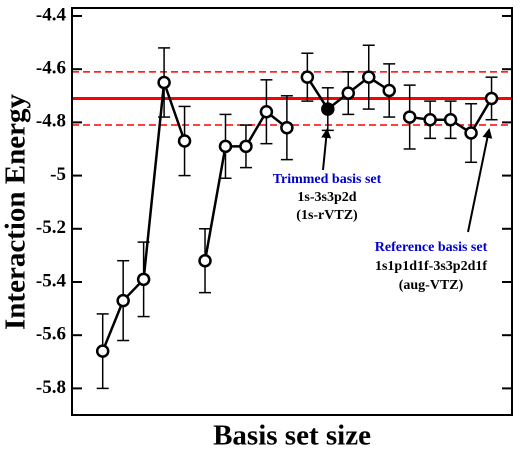  What do you see at coordinates (431, 285) in the screenshot?
I see `annotation: (aug-VTZ)` at bounding box center [431, 285].